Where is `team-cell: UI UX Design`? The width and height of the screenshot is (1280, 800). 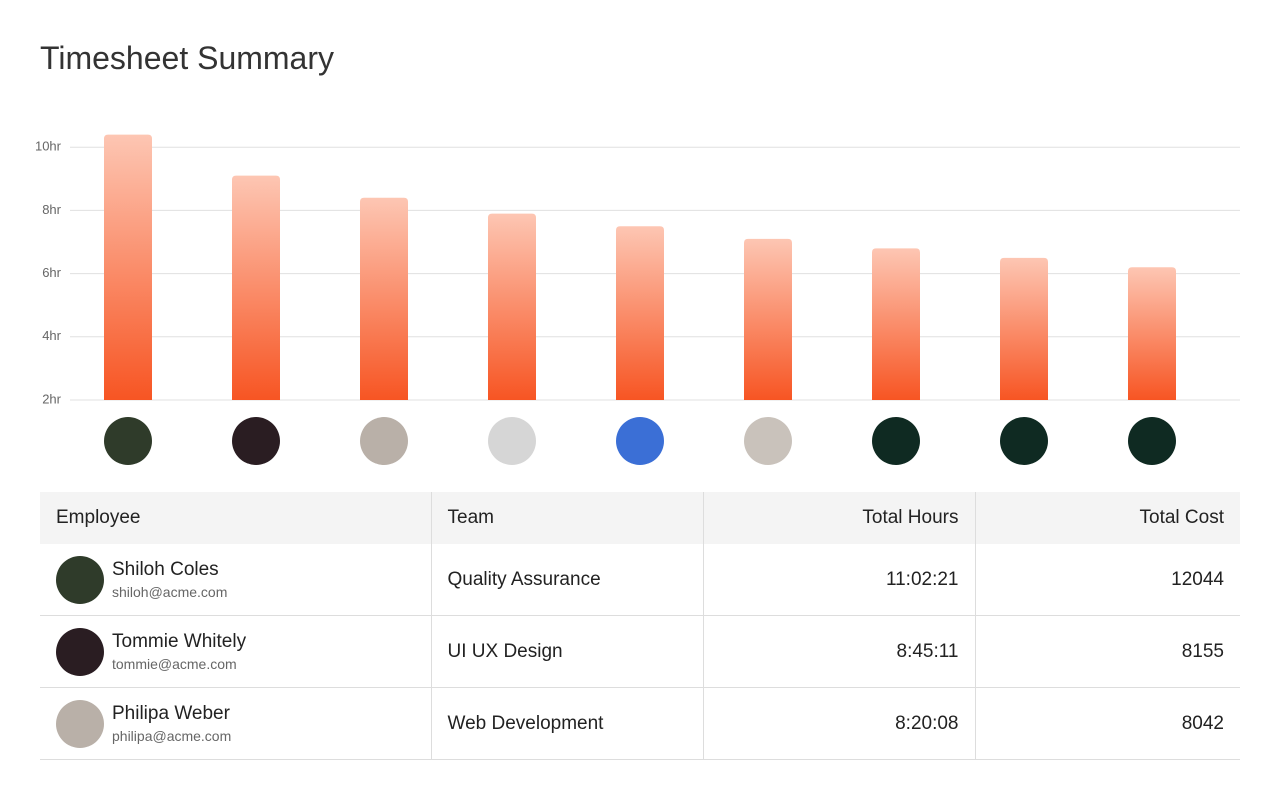
team-cell: UI UX Design is located at coordinates (567, 651).